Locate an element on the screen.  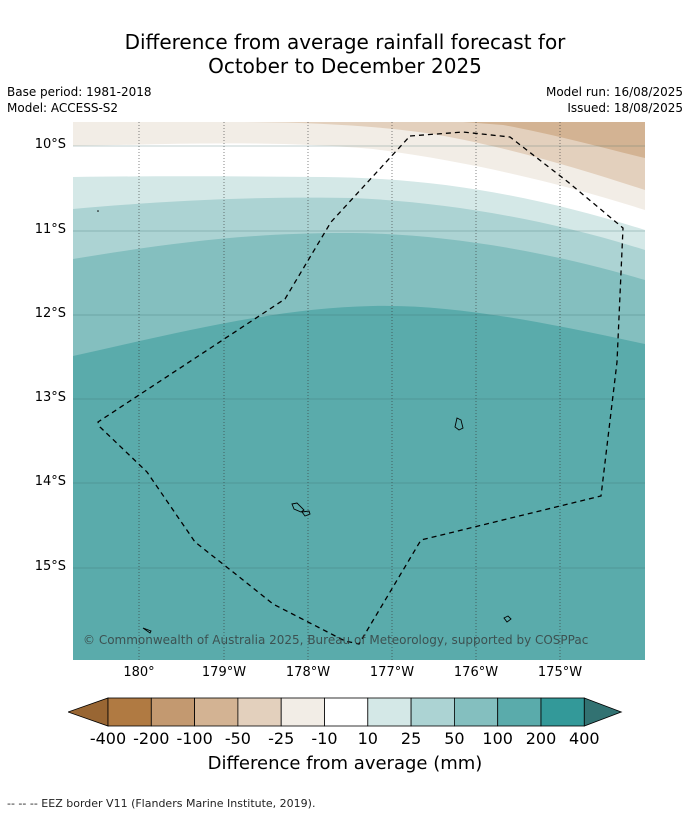
band-dry-medium is located at coordinates (439, 156).